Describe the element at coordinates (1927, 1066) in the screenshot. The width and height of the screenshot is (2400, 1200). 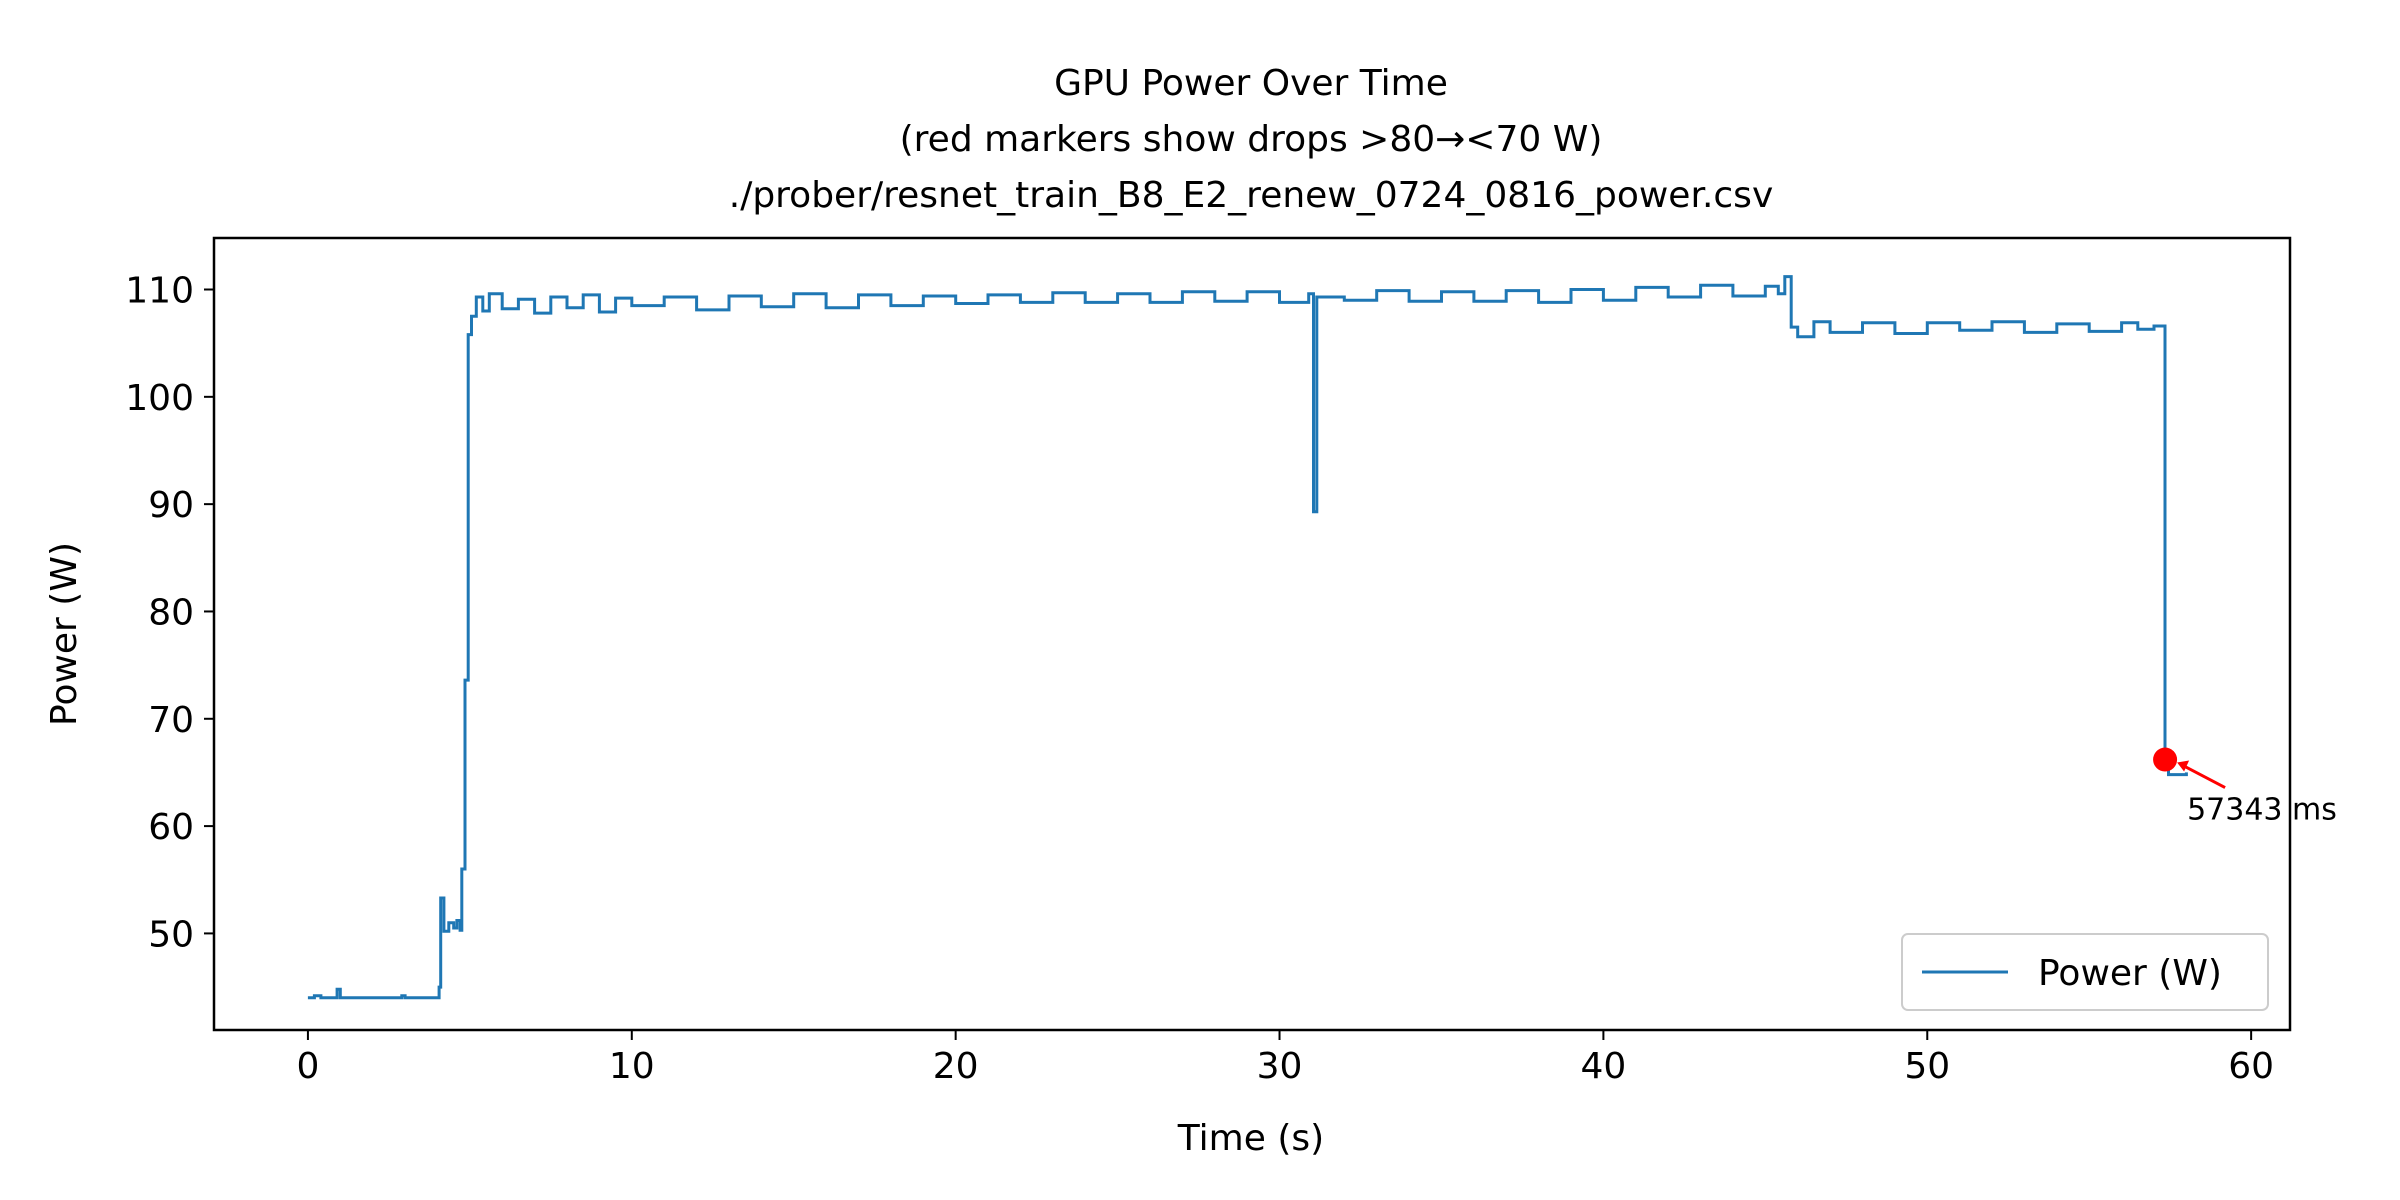
I see `x-tick-label: 50` at that location.